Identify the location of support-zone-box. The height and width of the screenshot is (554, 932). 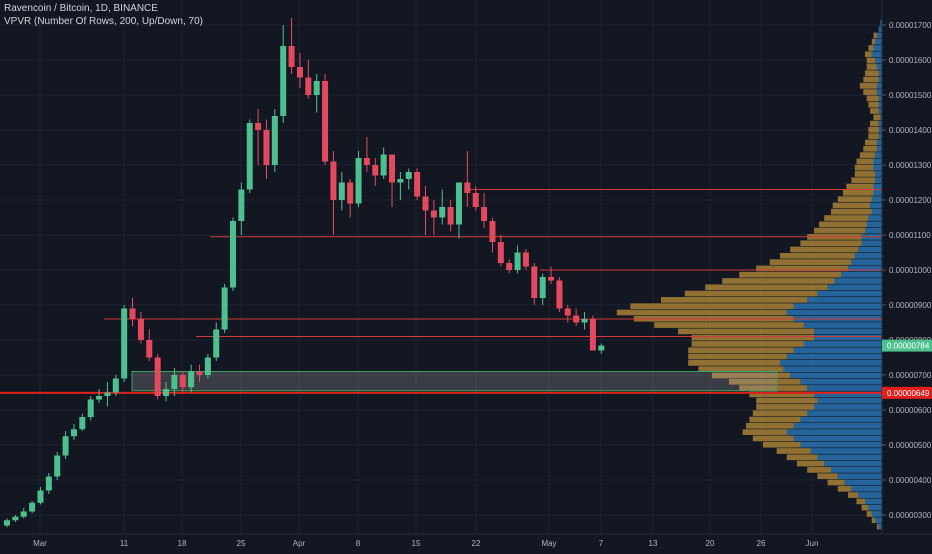
(454, 381).